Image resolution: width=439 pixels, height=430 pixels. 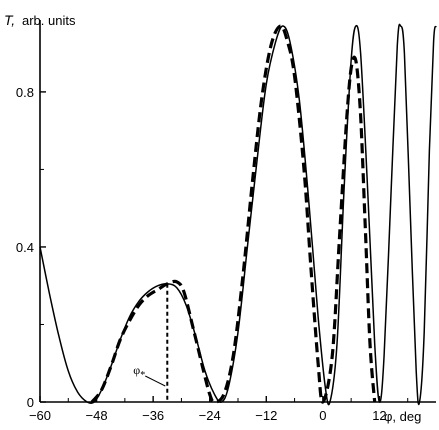 What do you see at coordinates (402, 416) in the screenshot?
I see `x-axis-label: φ, deg` at bounding box center [402, 416].